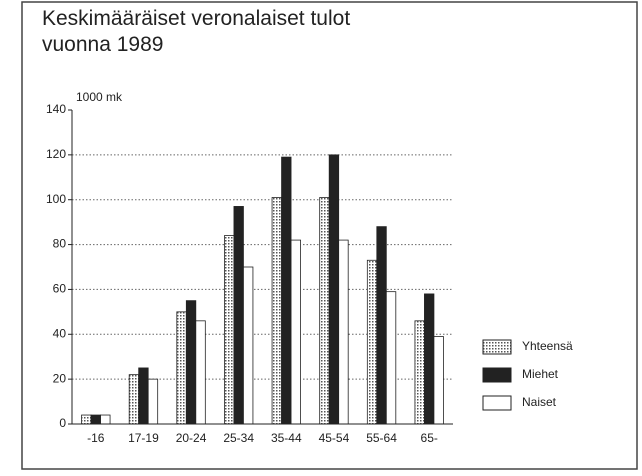  Describe the element at coordinates (381, 438) in the screenshot. I see `x-tick-label: 55-64` at that location.